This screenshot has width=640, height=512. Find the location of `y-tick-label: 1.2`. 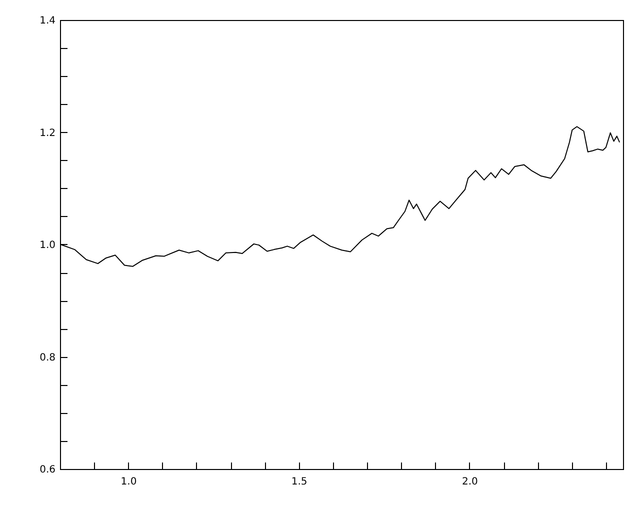

y-tick-label: 1.2 is located at coordinates (48, 133).